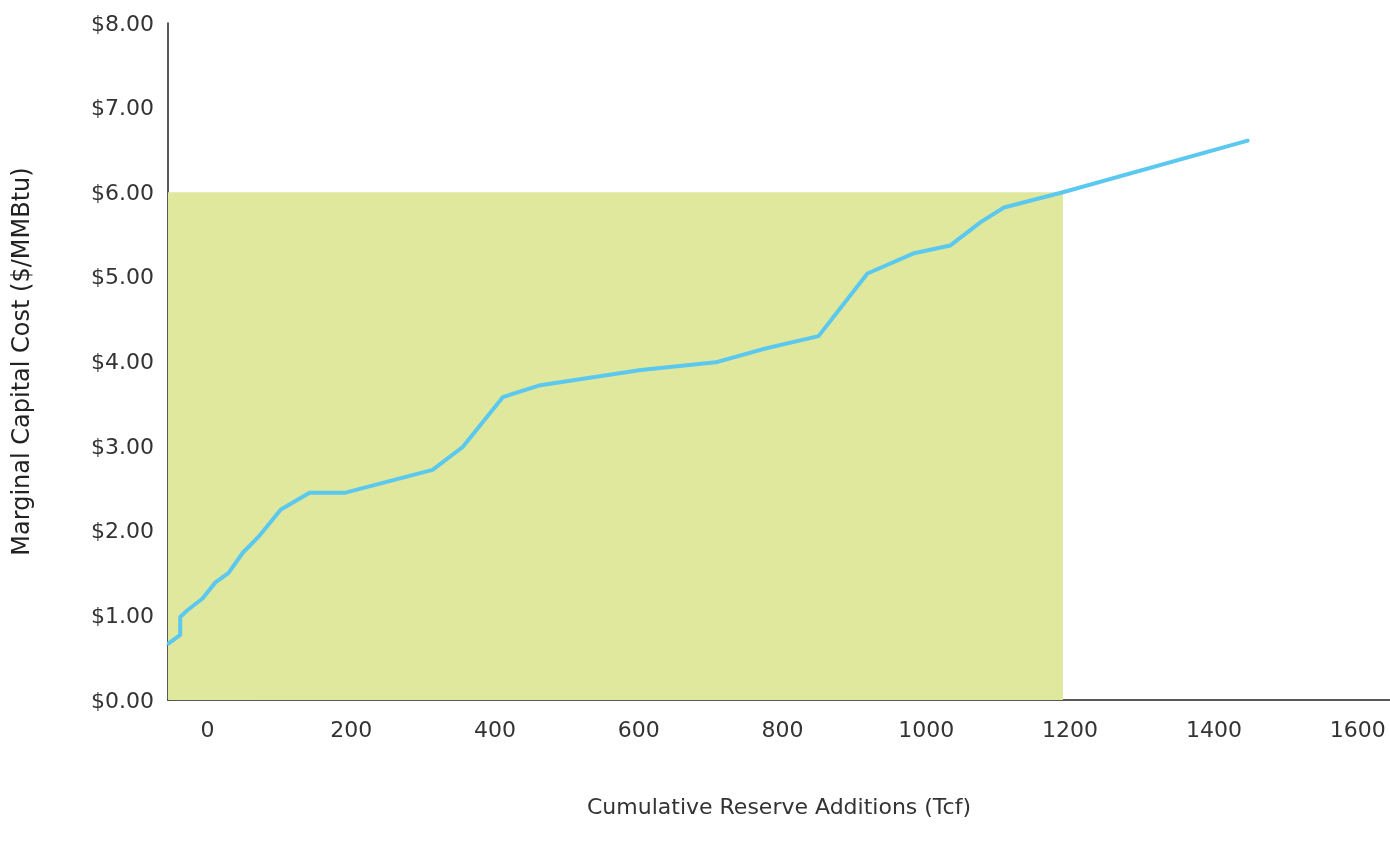 The height and width of the screenshot is (850, 1390). Describe the element at coordinates (122, 277) in the screenshot. I see `y-tick-label: $5.00` at that location.